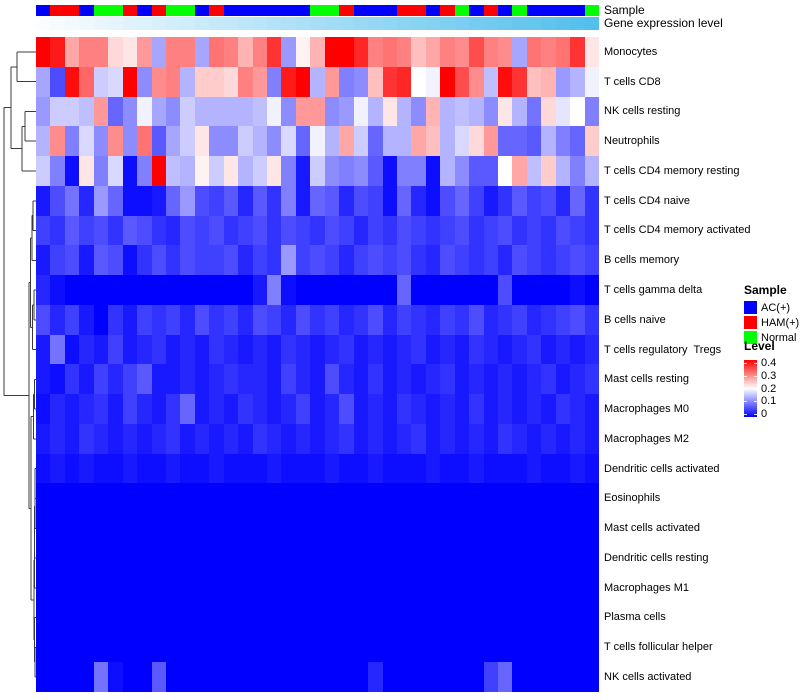  What do you see at coordinates (750, 322) in the screenshot?
I see `legend-color-swatch` at bounding box center [750, 322].